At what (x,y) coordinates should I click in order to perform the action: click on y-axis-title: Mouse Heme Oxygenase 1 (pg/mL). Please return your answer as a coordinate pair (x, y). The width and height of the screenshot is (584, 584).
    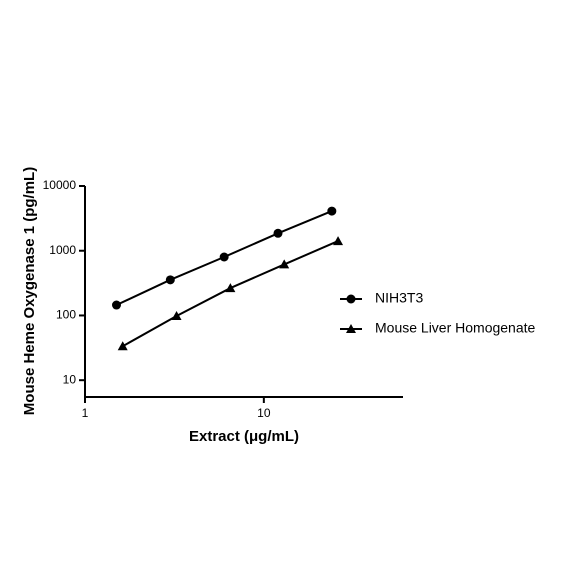
    Looking at the image, I should click on (29, 291).